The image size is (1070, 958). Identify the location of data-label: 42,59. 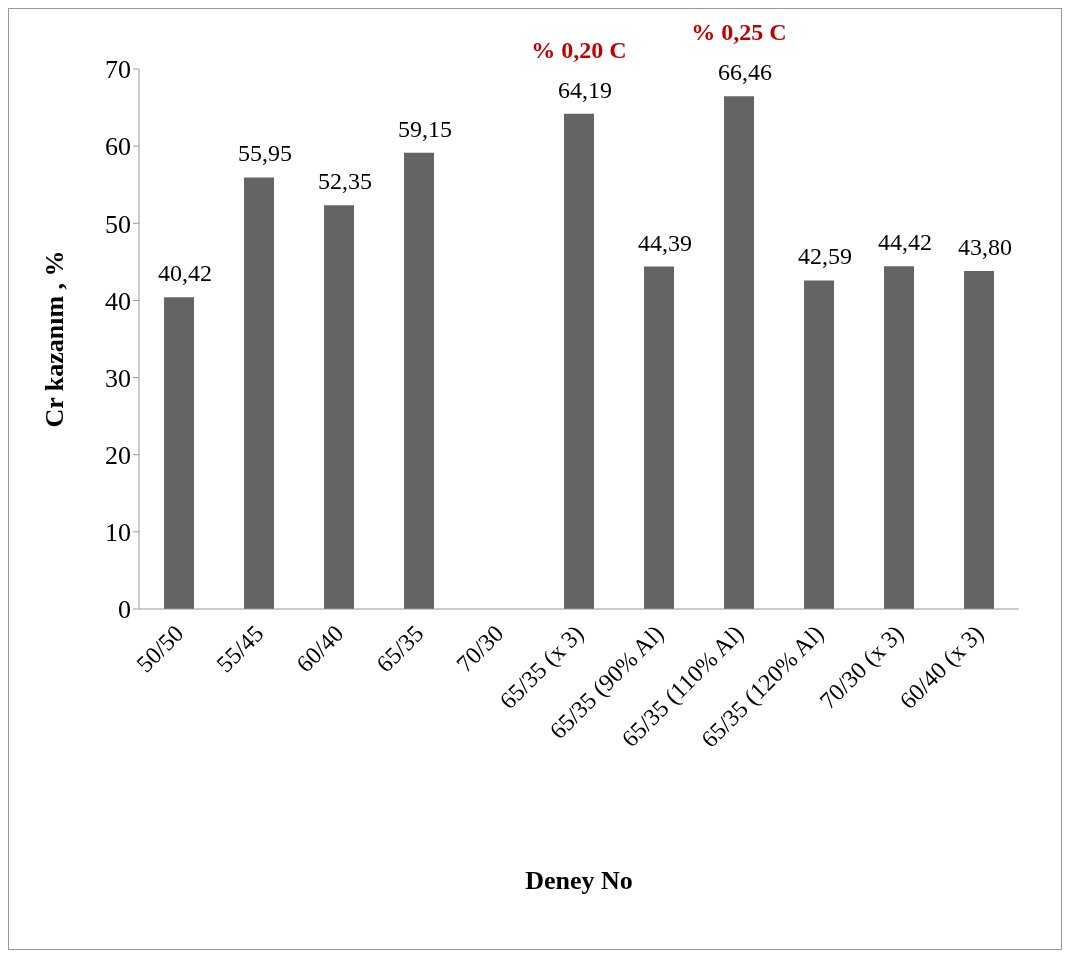
(825, 256).